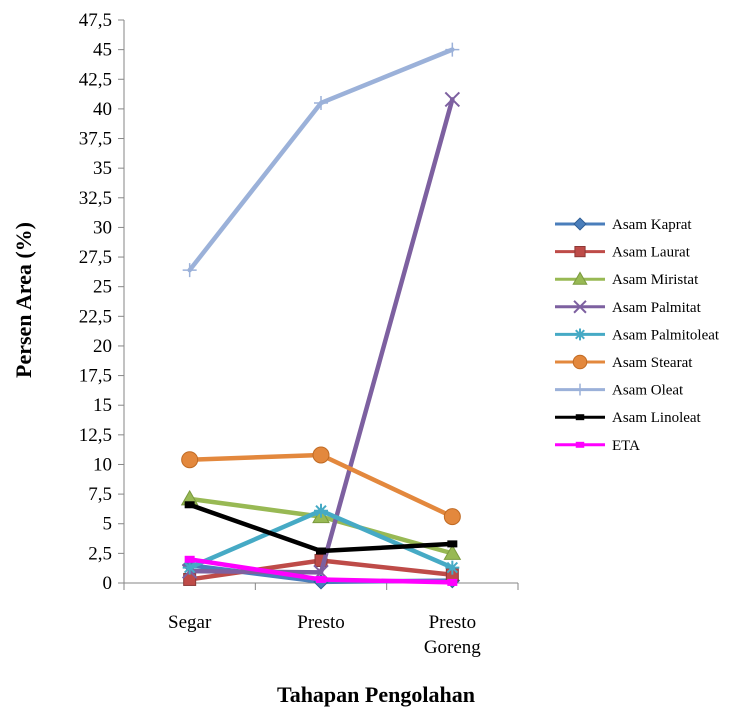  Describe the element at coordinates (666, 335) in the screenshot. I see `legend-label: Asam Palmitoleat` at that location.